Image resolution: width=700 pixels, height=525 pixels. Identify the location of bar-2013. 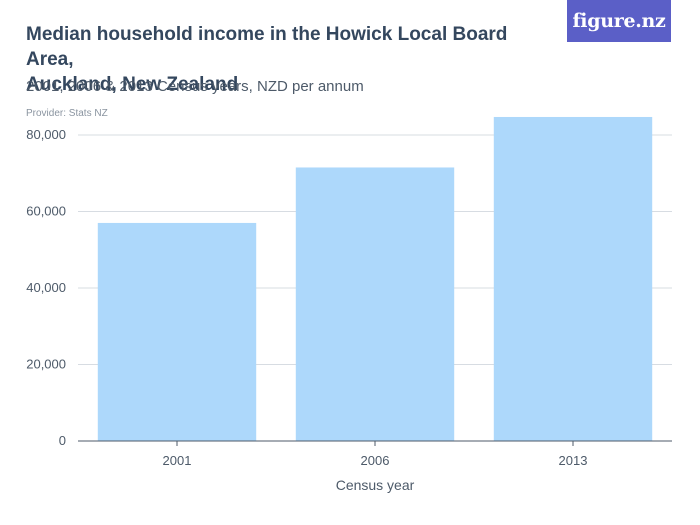
(573, 278).